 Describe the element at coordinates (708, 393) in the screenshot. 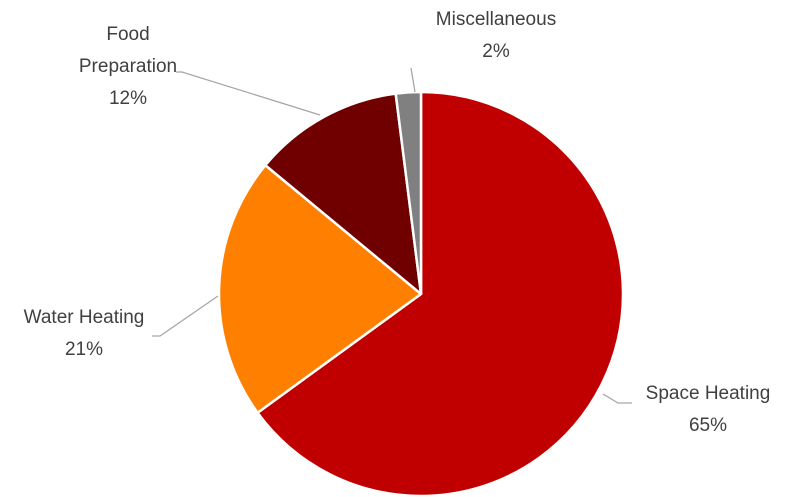

I see `category-label: Space Heating` at that location.